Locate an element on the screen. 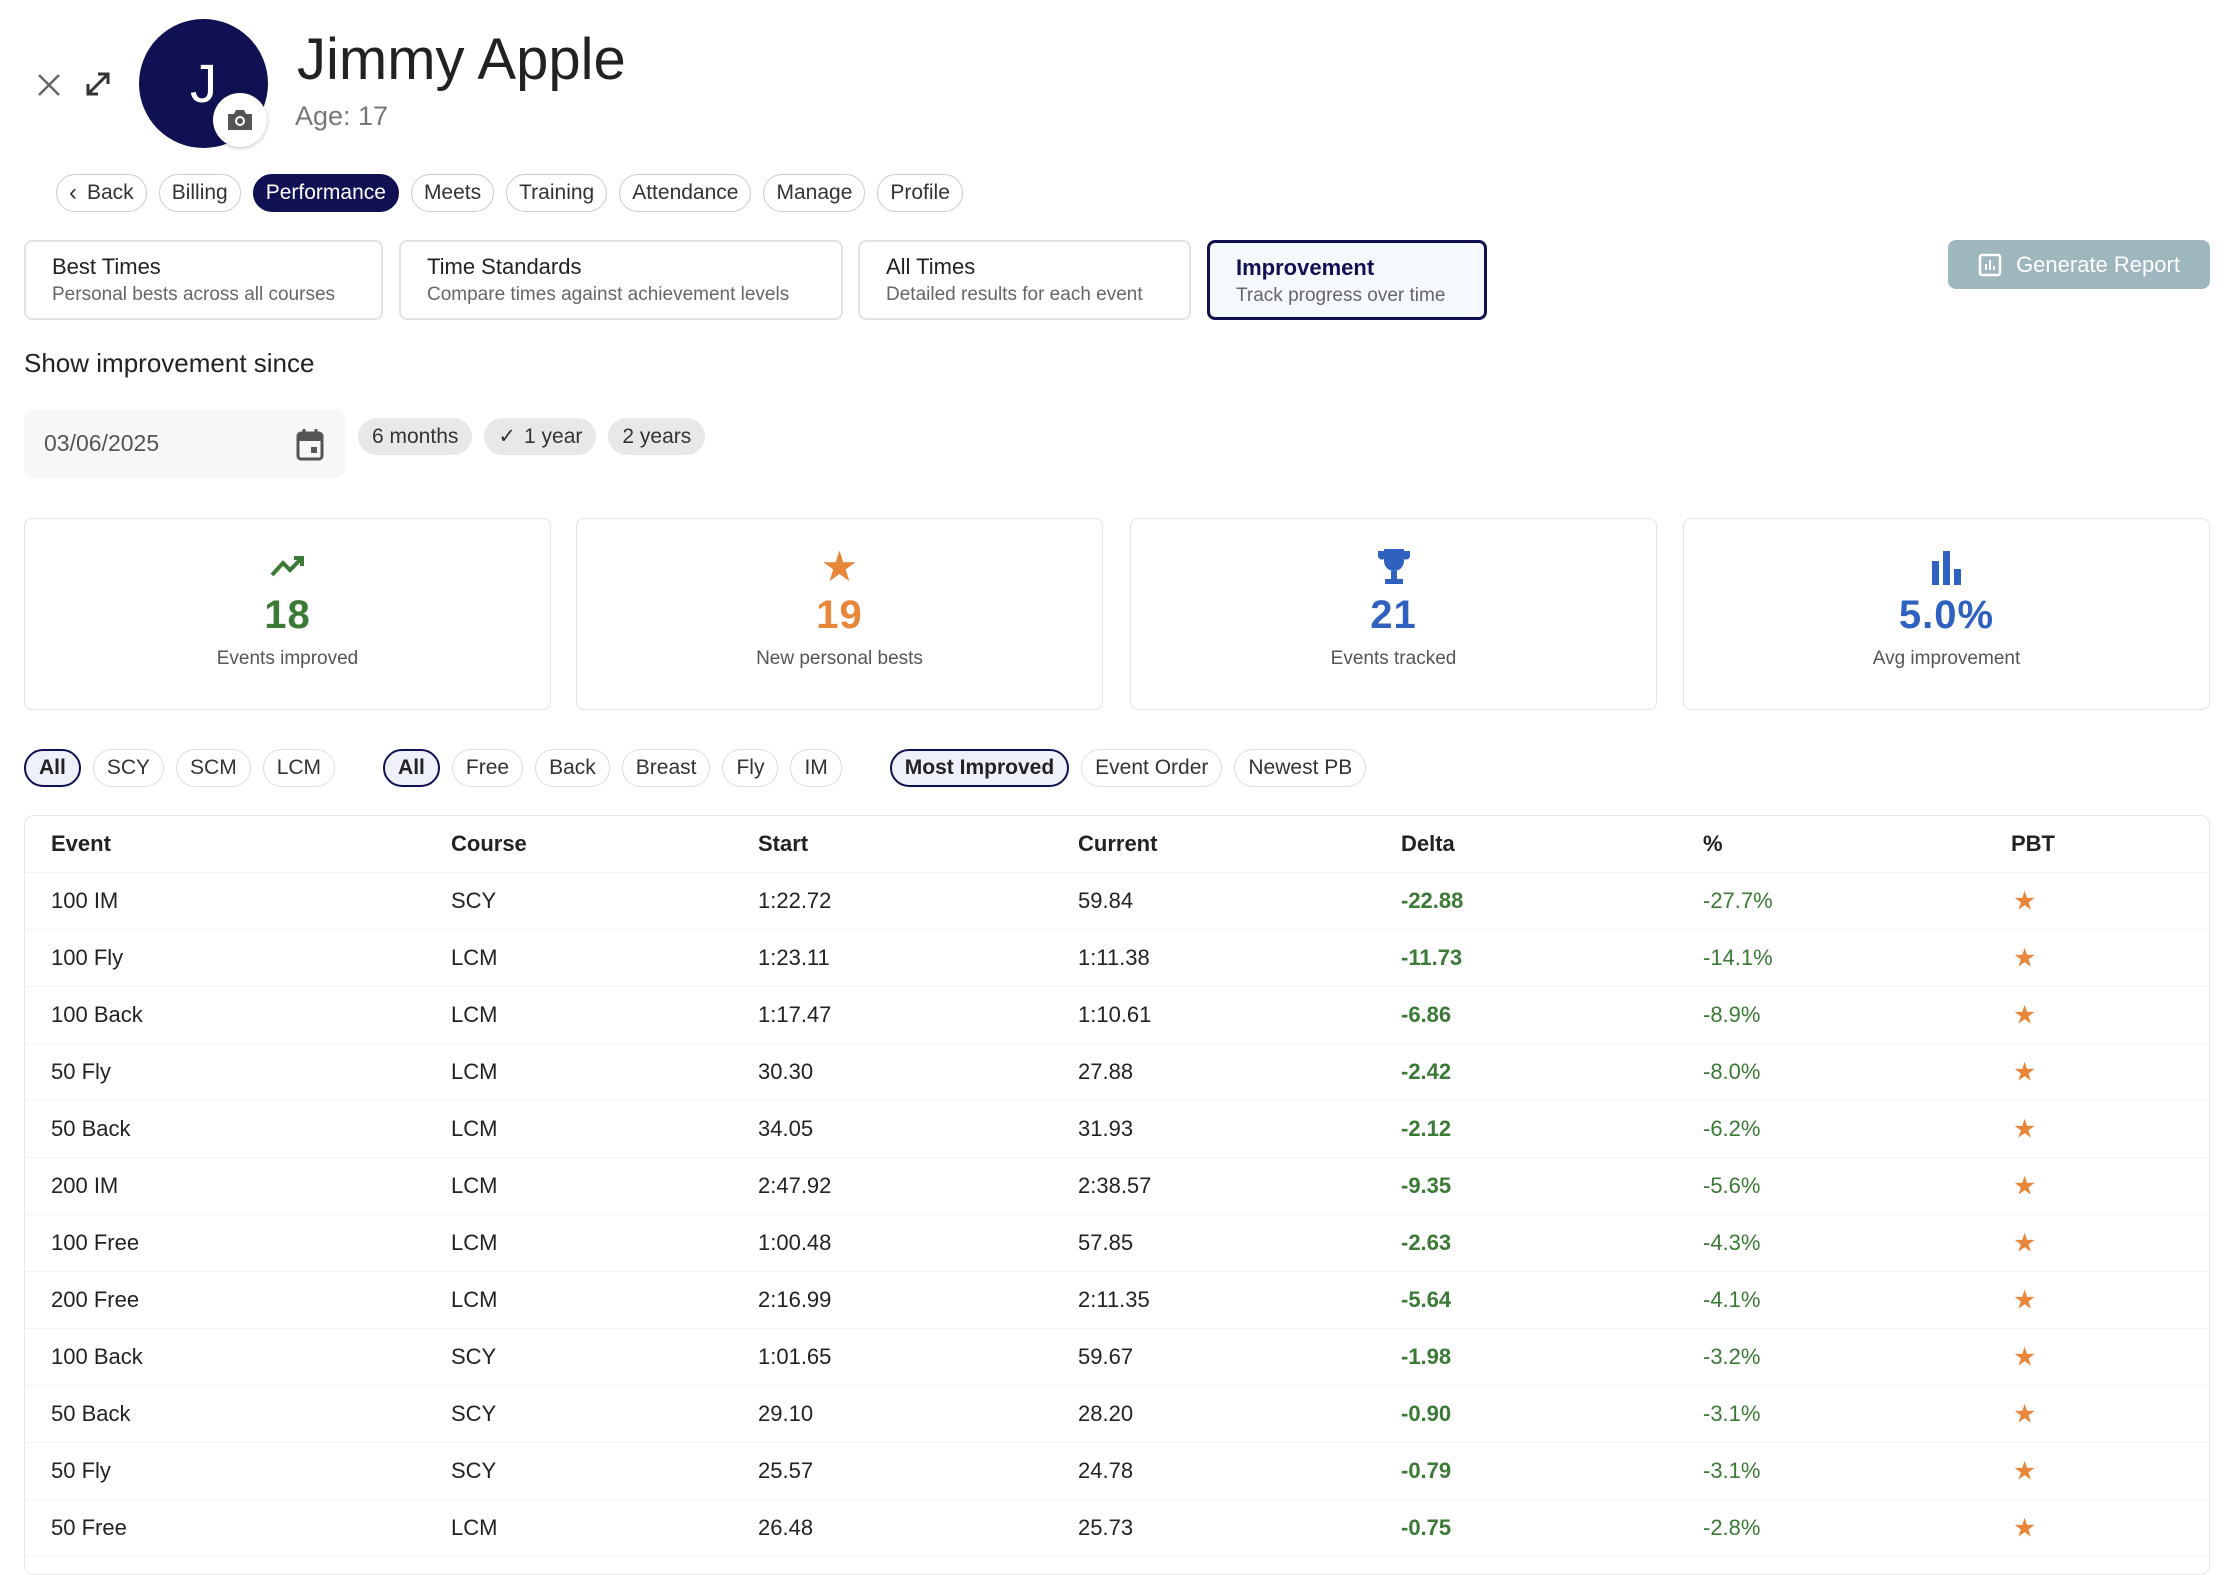 The width and height of the screenshot is (2232, 1575). table-row: 100 Fly LCM 1:23.11 1:11.38 -11.73 -14.1% ★ is located at coordinates (1117, 958).